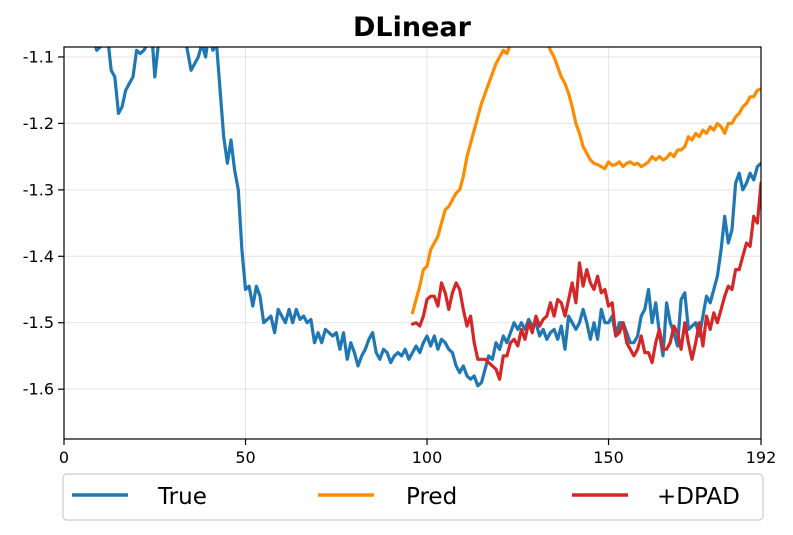 Image resolution: width=793 pixels, height=535 pixels. I want to click on y-tick-label: -1.1, so click(38, 56).